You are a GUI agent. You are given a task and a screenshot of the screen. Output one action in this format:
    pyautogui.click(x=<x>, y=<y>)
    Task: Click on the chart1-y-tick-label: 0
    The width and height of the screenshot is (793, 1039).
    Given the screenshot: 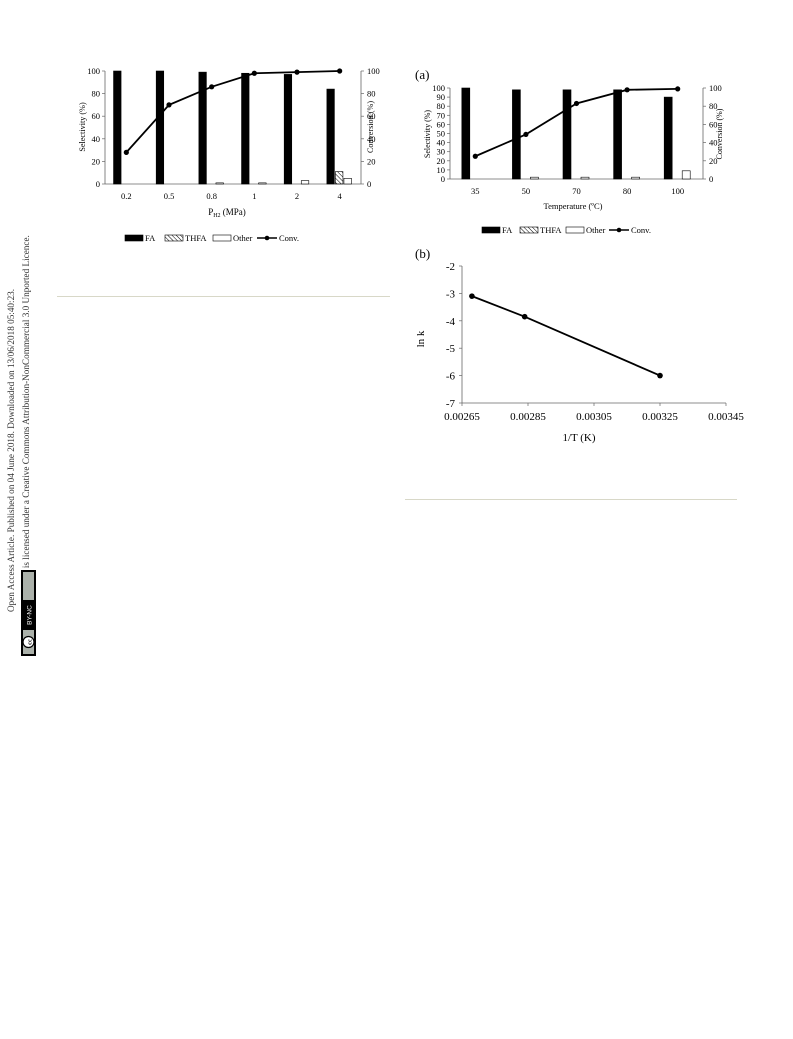 What is the action you would take?
    pyautogui.click(x=98, y=184)
    